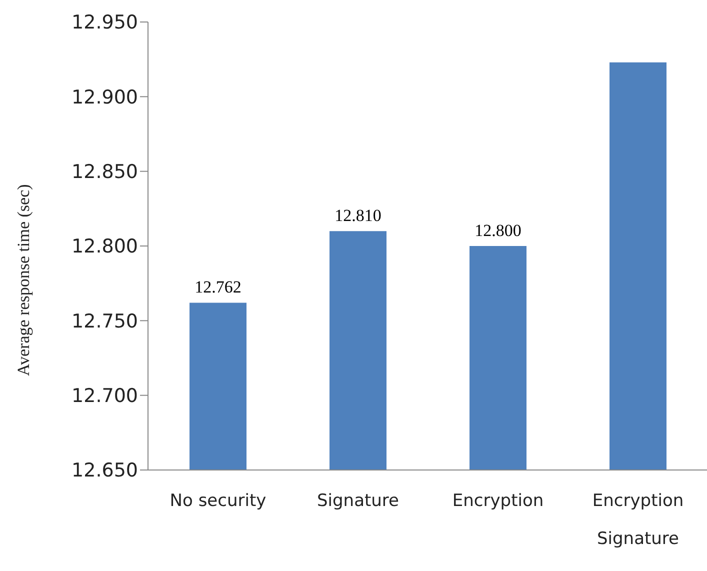  Describe the element at coordinates (498, 501) in the screenshot. I see `x-tick-label: Encryption` at that location.